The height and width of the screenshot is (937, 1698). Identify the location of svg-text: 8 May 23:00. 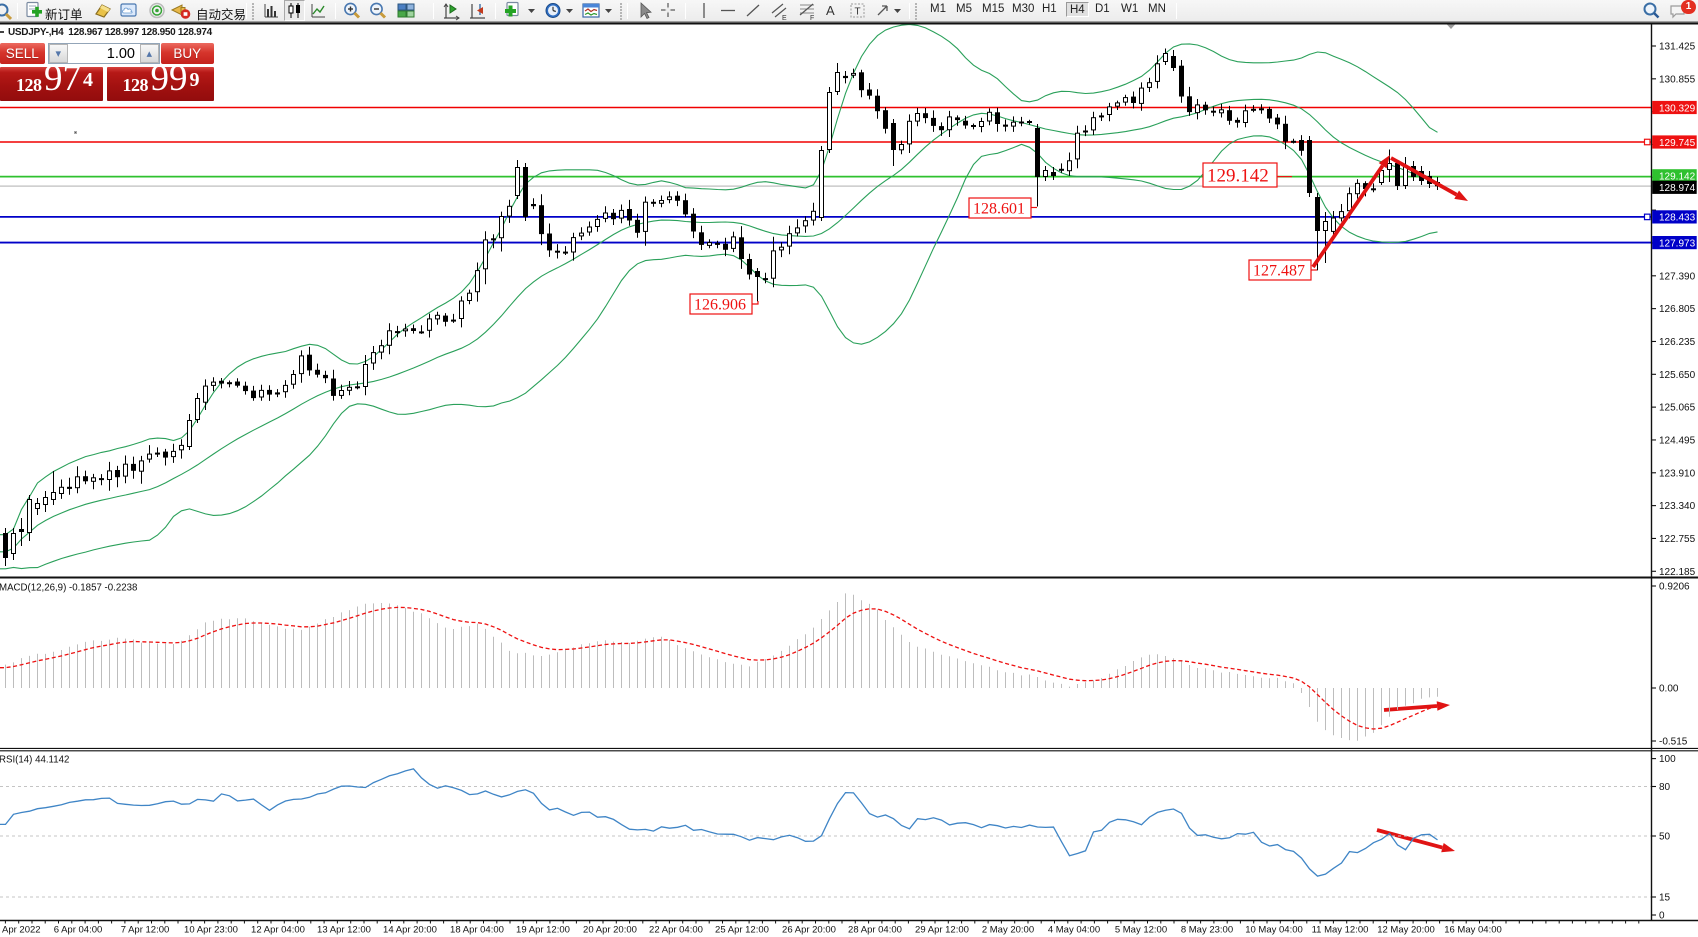
(1207, 930).